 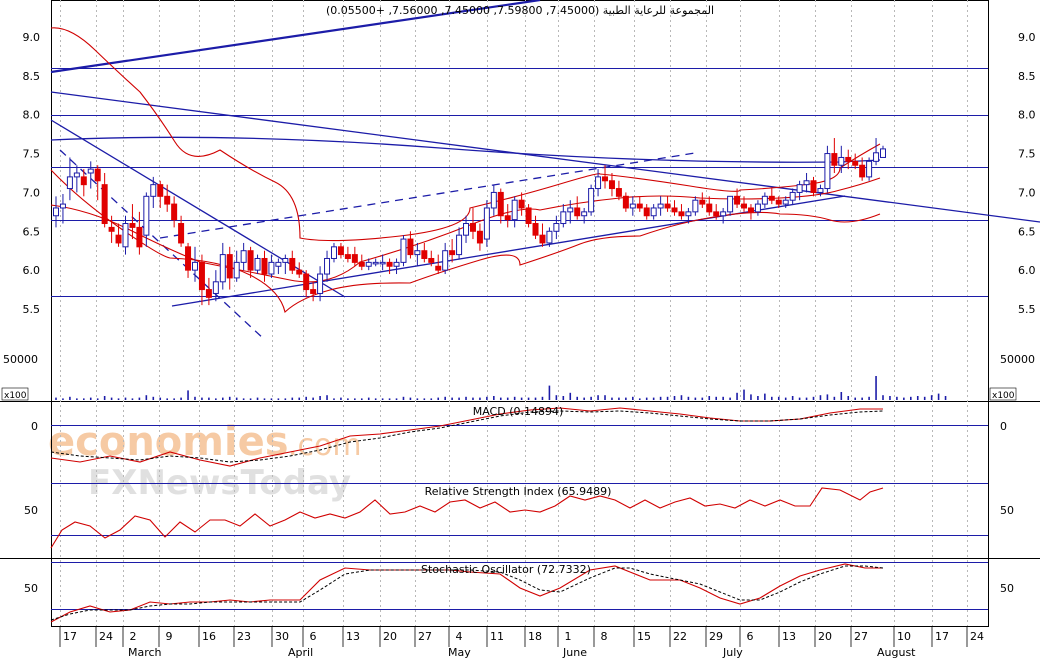 I want to click on stoch-axis-left: 50, so click(x=31, y=588).